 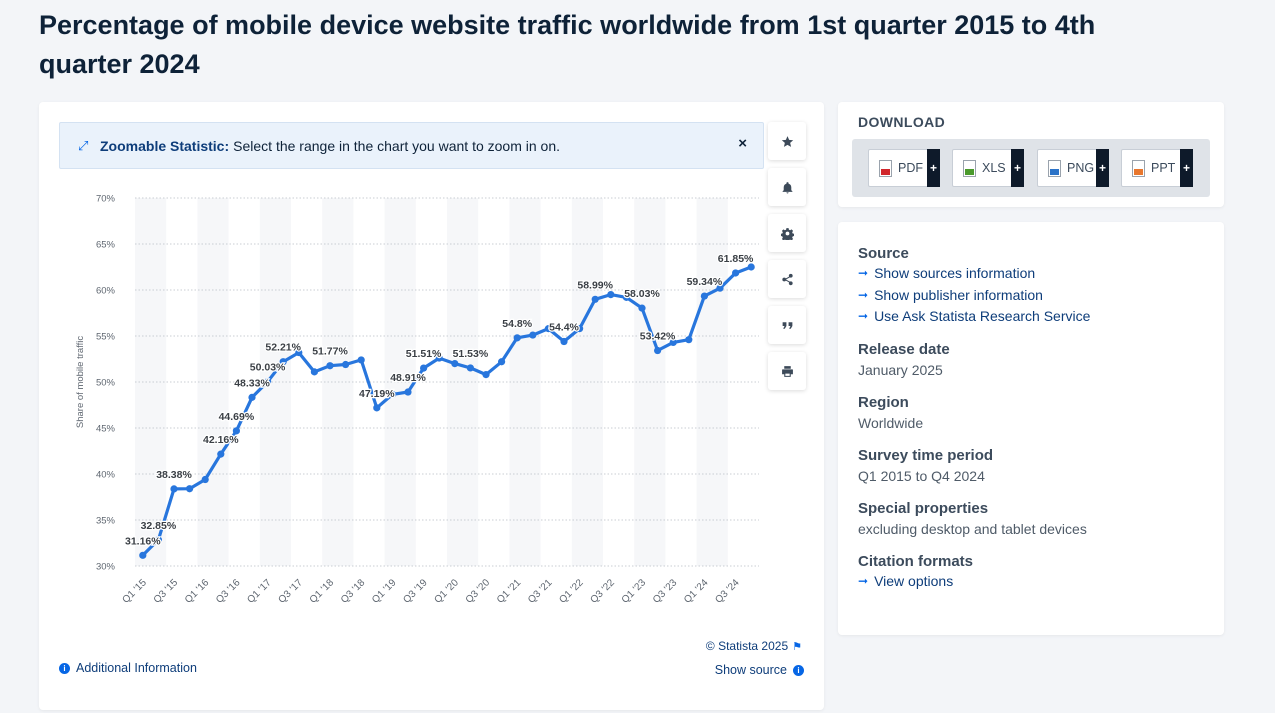 I want to click on download-ppt-button: PPT +, so click(x=1157, y=168).